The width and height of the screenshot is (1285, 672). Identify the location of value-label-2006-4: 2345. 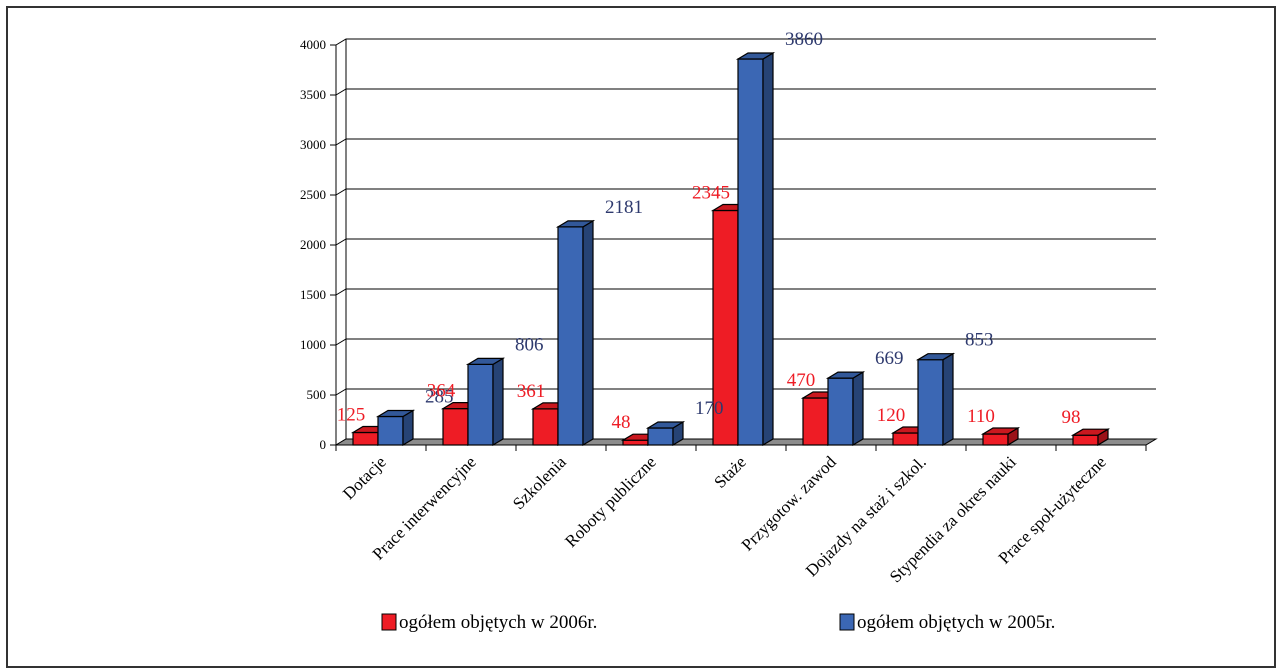
(711, 193).